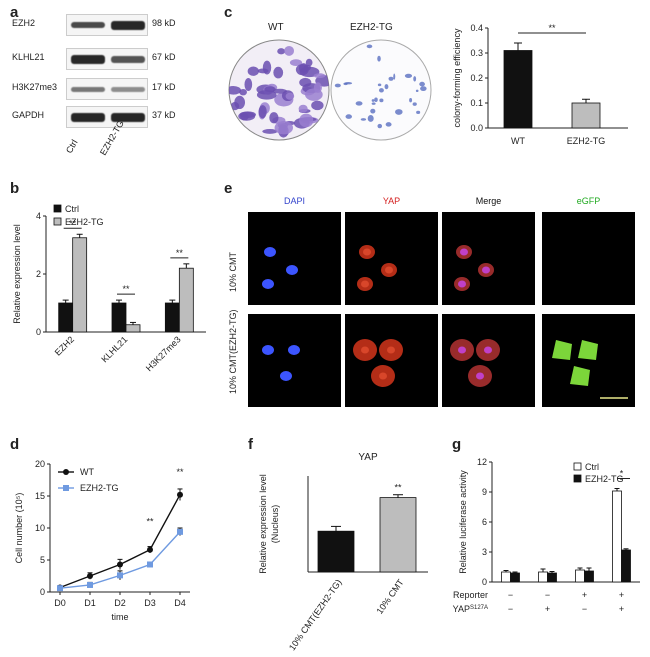 This screenshot has height=657, width=650. What do you see at coordinates (330, 90) in the screenshot?
I see `colony-plates` at bounding box center [330, 90].